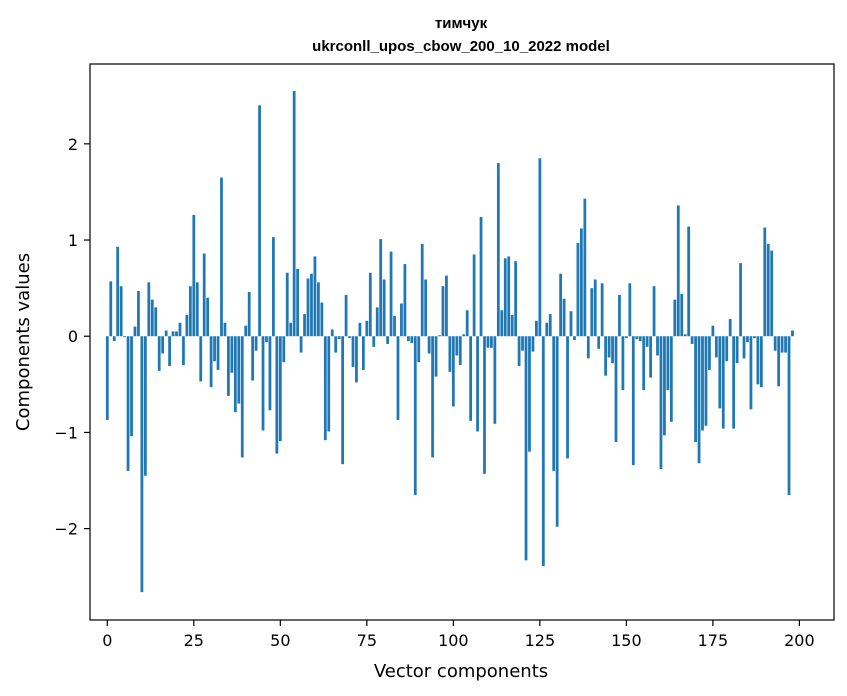 This screenshot has width=847, height=696. What do you see at coordinates (540, 640) in the screenshot?
I see `x-tick-label: 125` at bounding box center [540, 640].